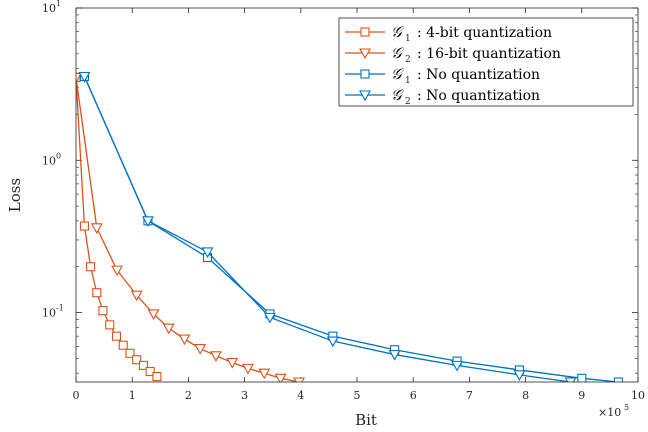 This screenshot has height=432, width=648. Describe the element at coordinates (469, 395) in the screenshot. I see `x-tick-label: 7` at that location.